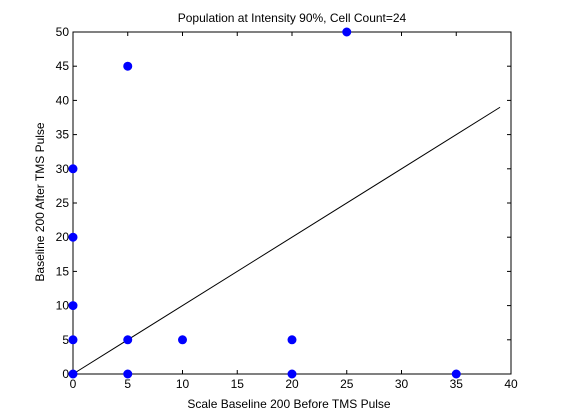 The height and width of the screenshot is (420, 561). I want to click on y-tick-label: 50, so click(63, 32).